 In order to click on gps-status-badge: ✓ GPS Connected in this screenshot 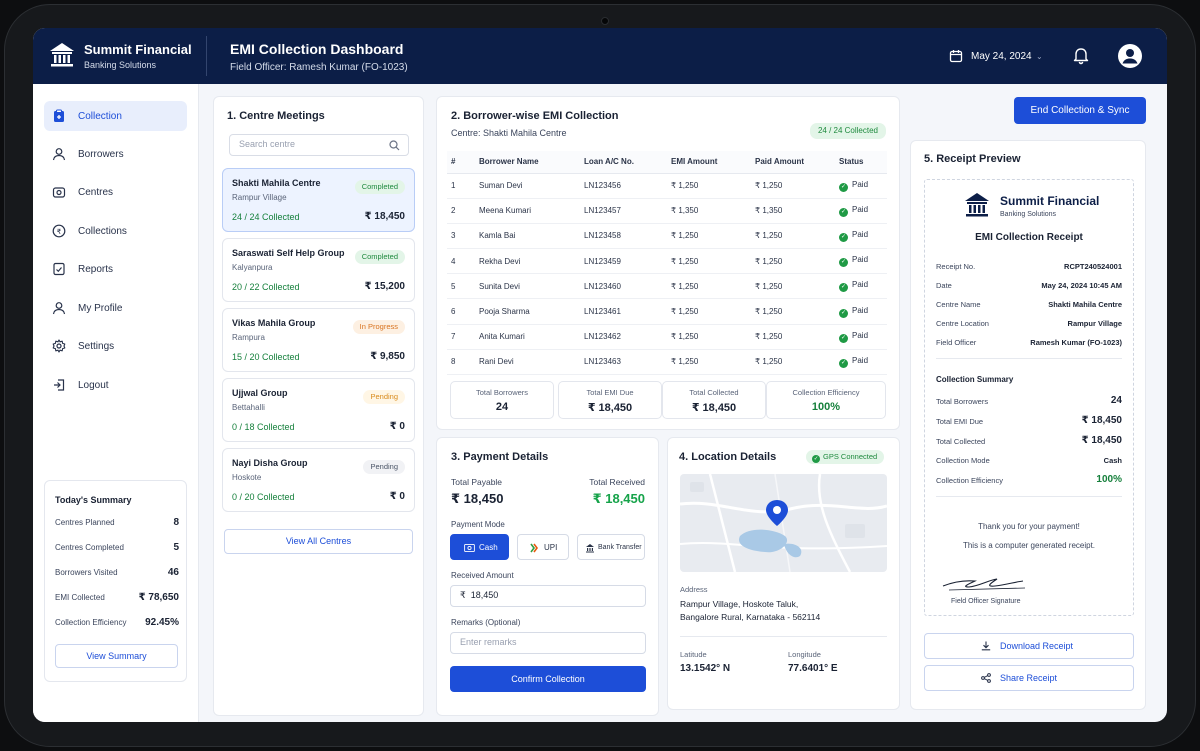, I will do `click(845, 457)`.